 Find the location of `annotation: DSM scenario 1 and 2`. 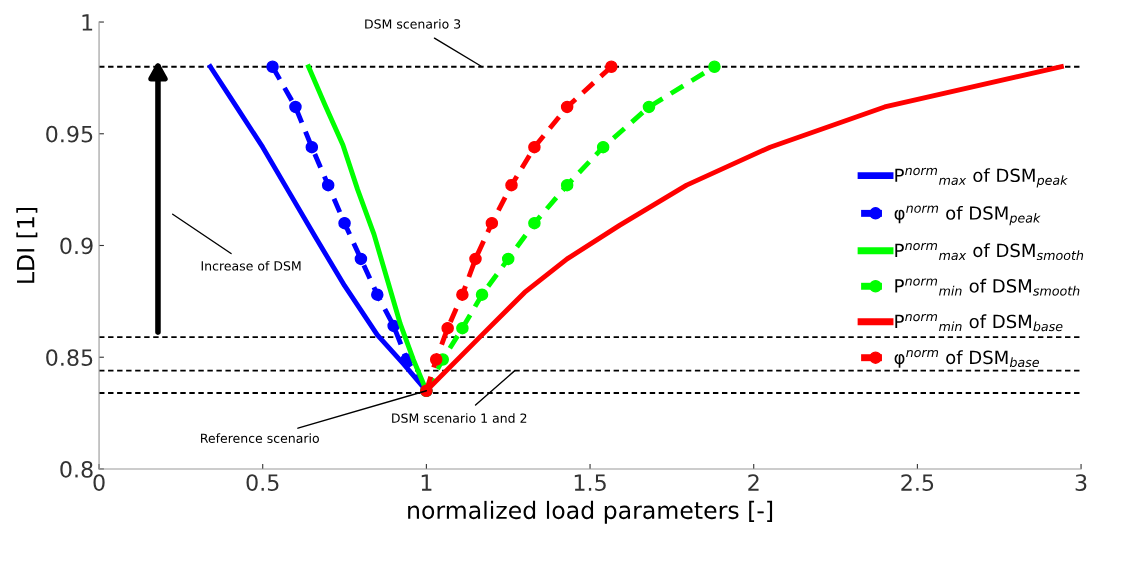

annotation: DSM scenario 1 and 2 is located at coordinates (459, 418).